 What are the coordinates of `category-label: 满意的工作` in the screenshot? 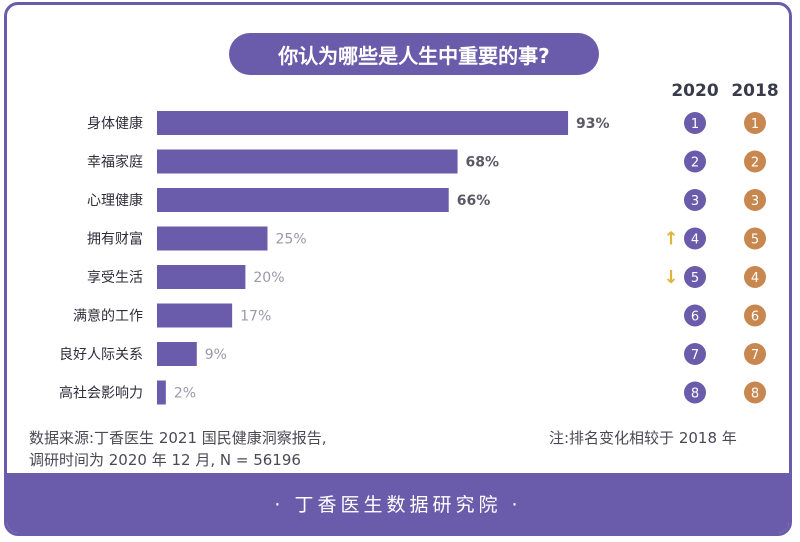 It's located at (108, 316).